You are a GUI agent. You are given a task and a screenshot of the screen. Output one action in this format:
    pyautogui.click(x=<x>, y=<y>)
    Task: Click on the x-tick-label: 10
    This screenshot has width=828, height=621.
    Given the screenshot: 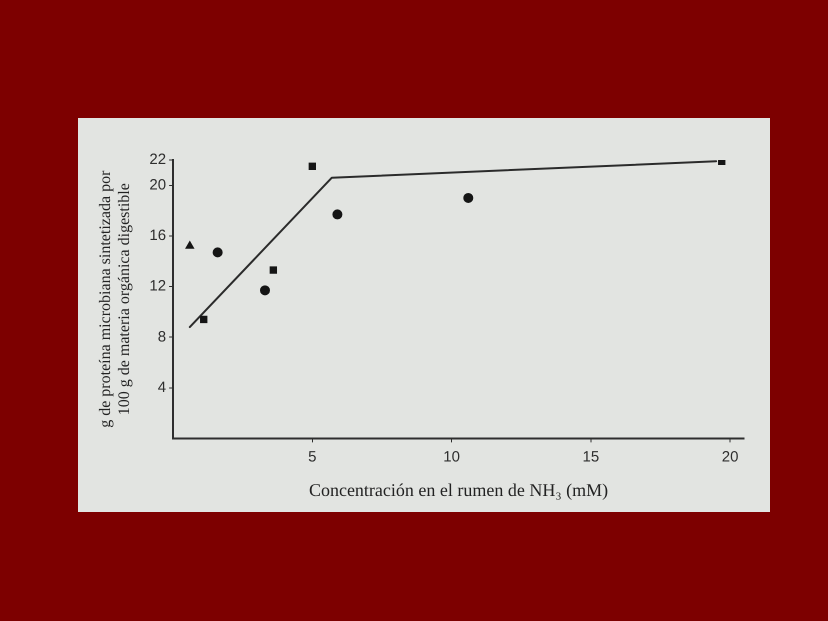 What is the action you would take?
    pyautogui.click(x=451, y=457)
    